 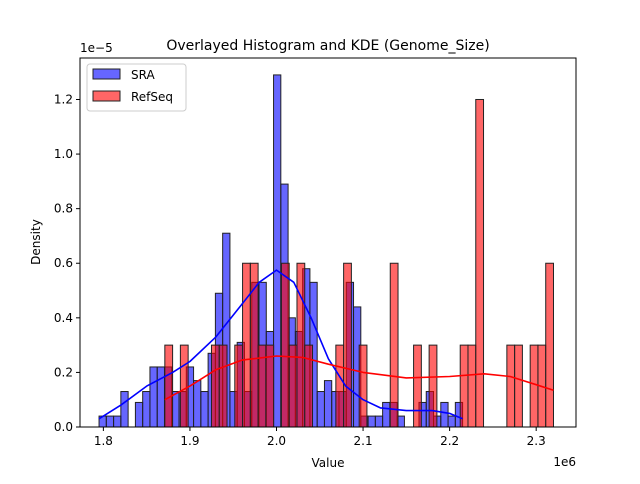 I want to click on x-axis-label: Value, so click(x=328, y=463).